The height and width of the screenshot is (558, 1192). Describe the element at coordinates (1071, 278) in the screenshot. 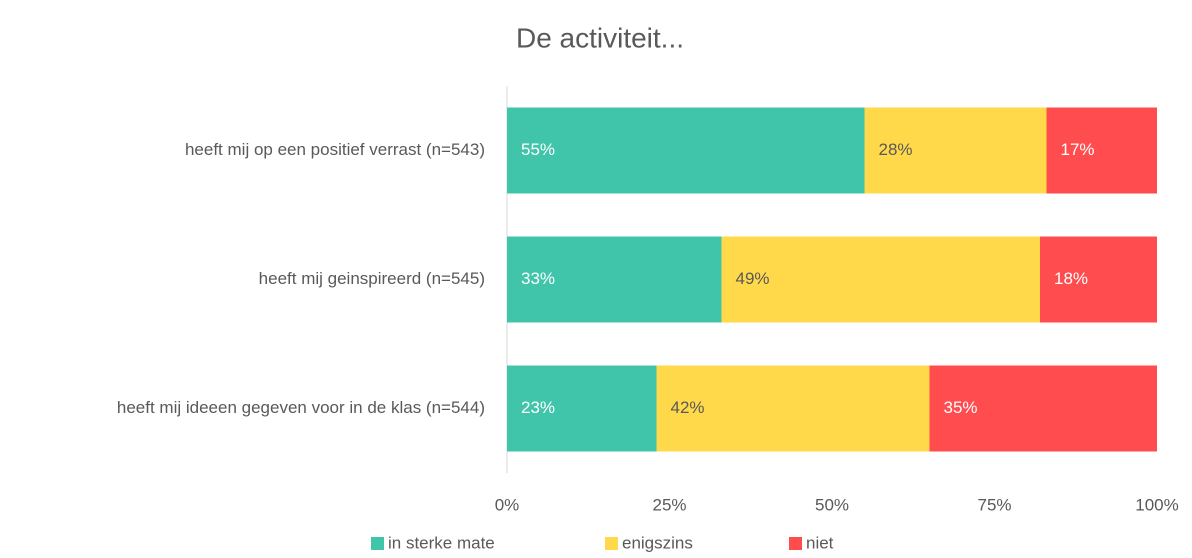

I see `data-label: 18%` at that location.